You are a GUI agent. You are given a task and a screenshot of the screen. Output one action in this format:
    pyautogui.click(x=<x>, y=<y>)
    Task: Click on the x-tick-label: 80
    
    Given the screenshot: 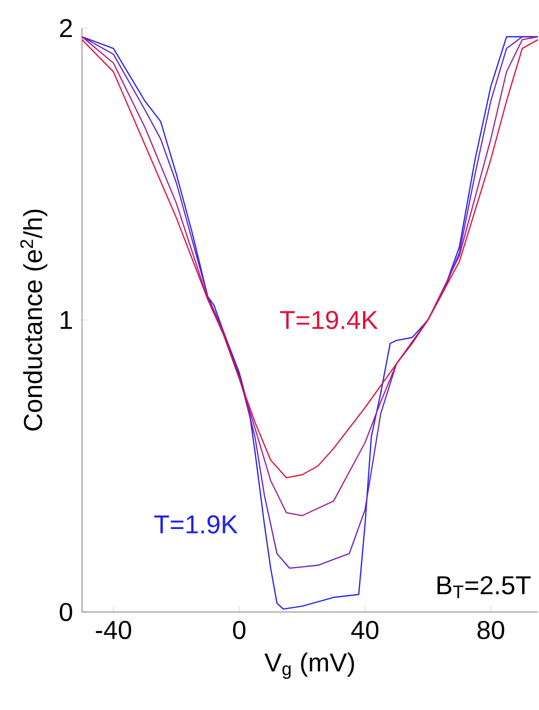 What is the action you would take?
    pyautogui.click(x=491, y=630)
    